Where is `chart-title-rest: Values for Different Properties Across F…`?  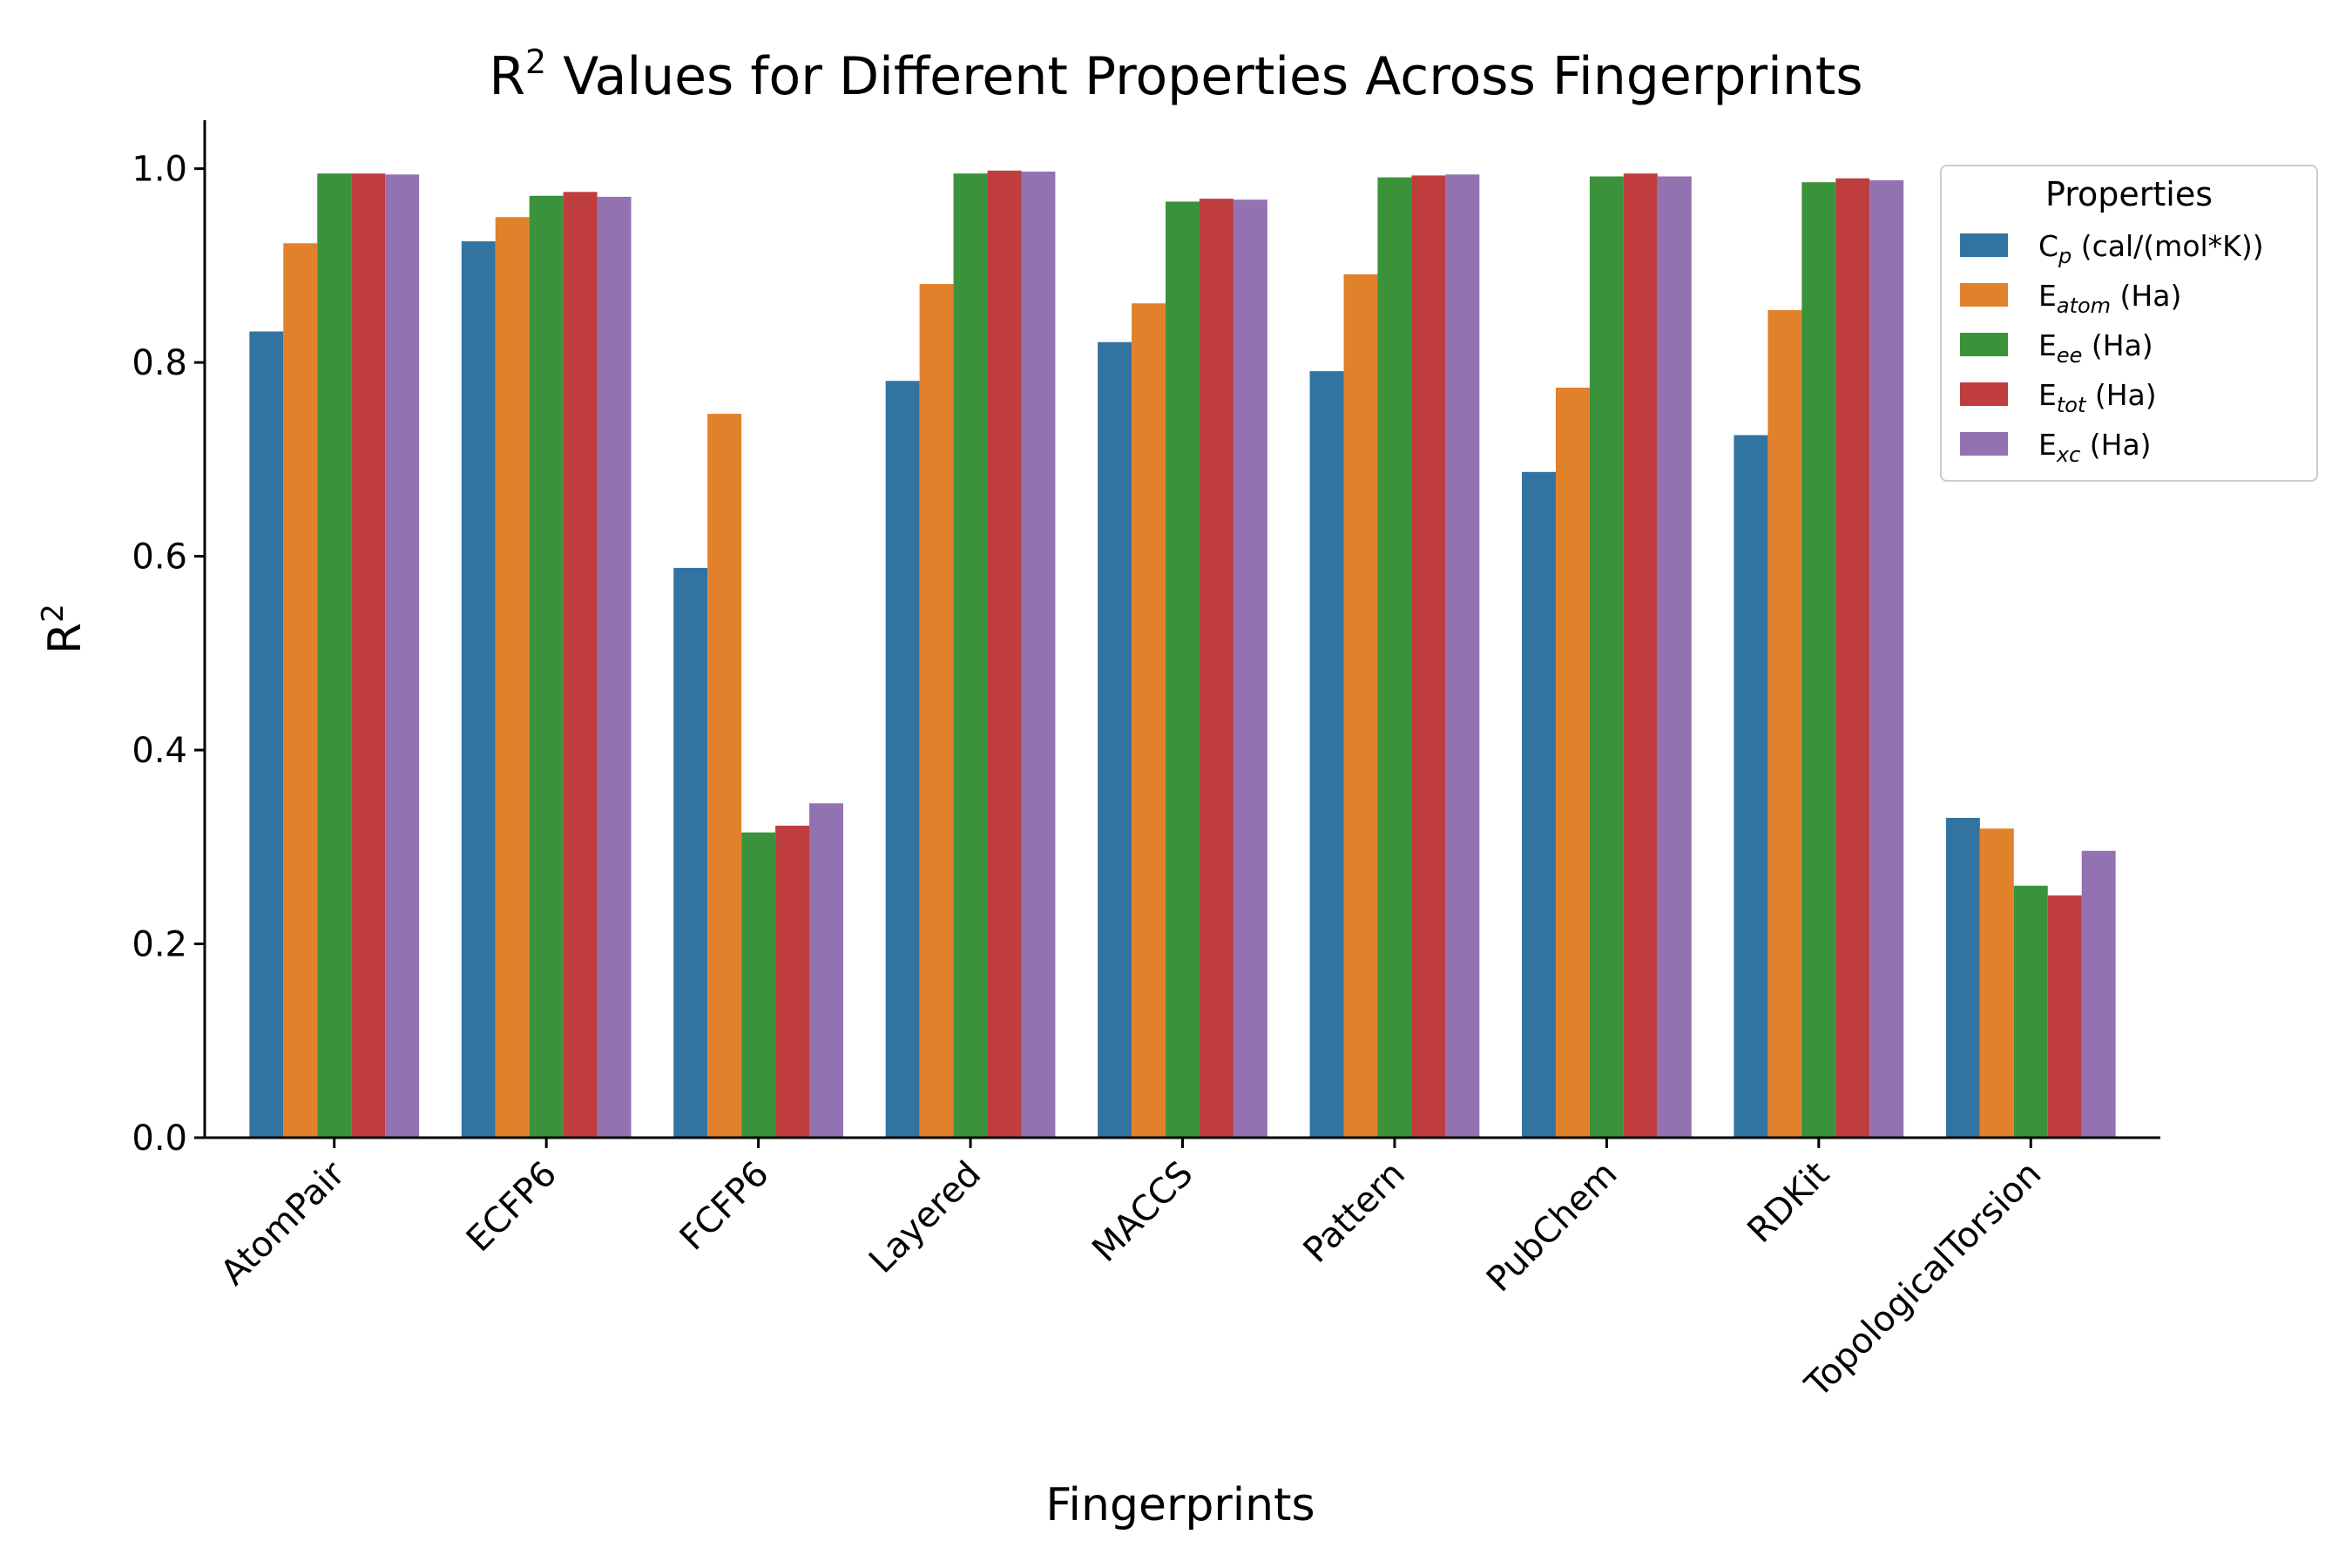
chart-title-rest: Values for Different Properties Across F… is located at coordinates (1204, 76).